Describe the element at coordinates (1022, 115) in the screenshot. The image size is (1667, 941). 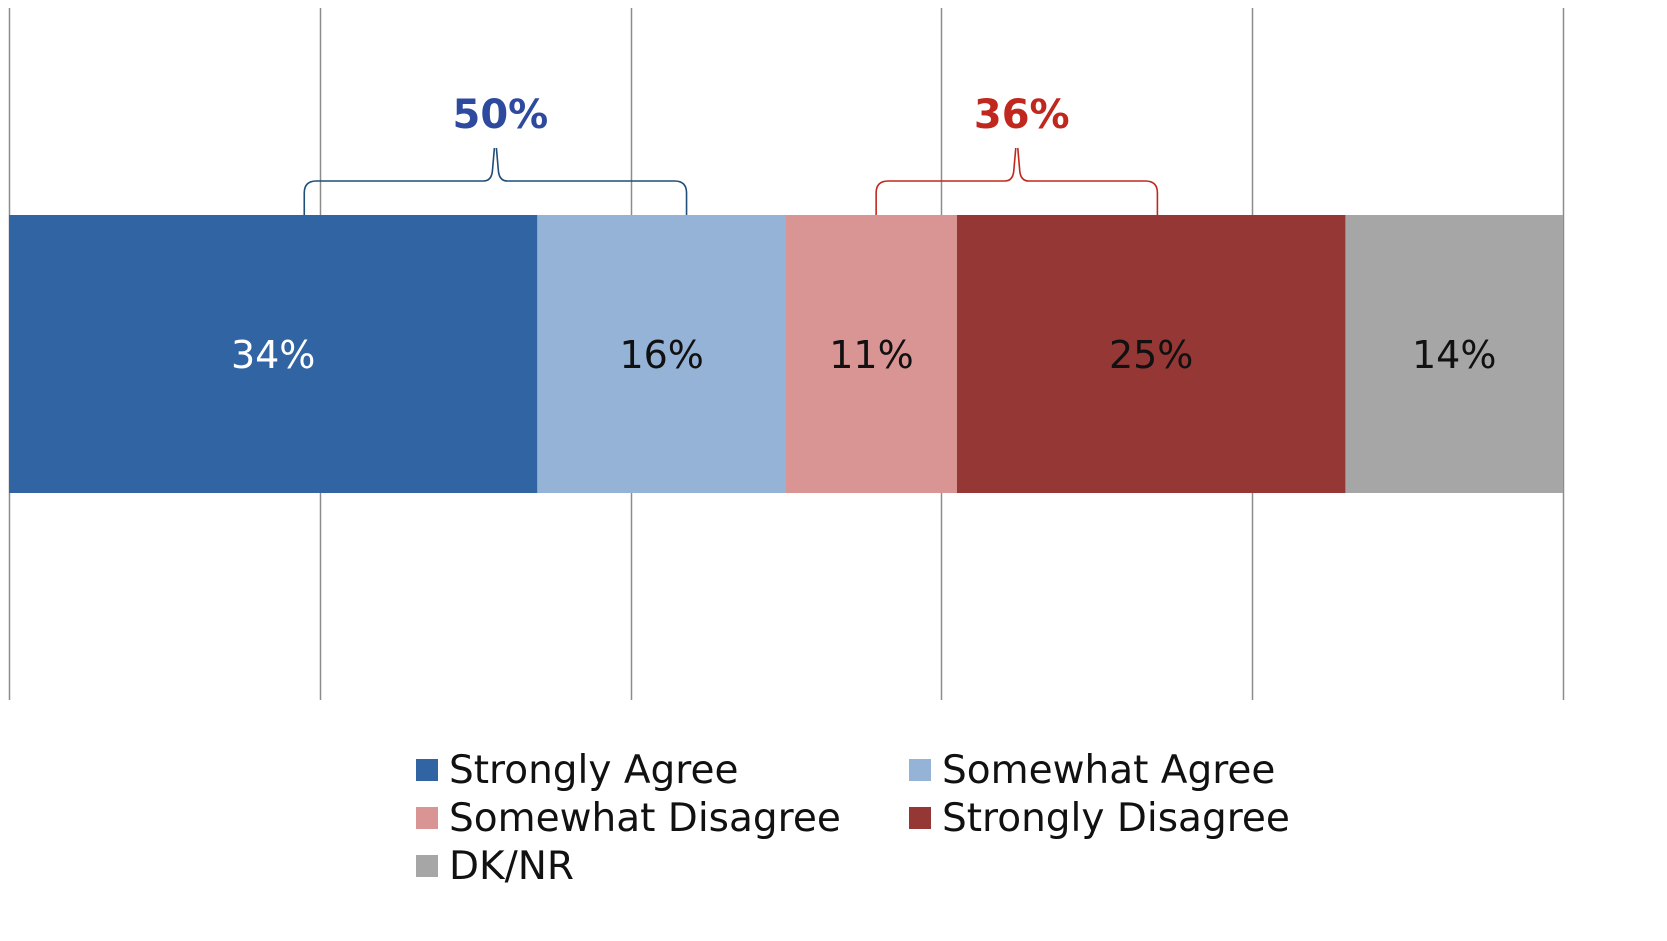
I see `bracket-total-label: 36%` at that location.